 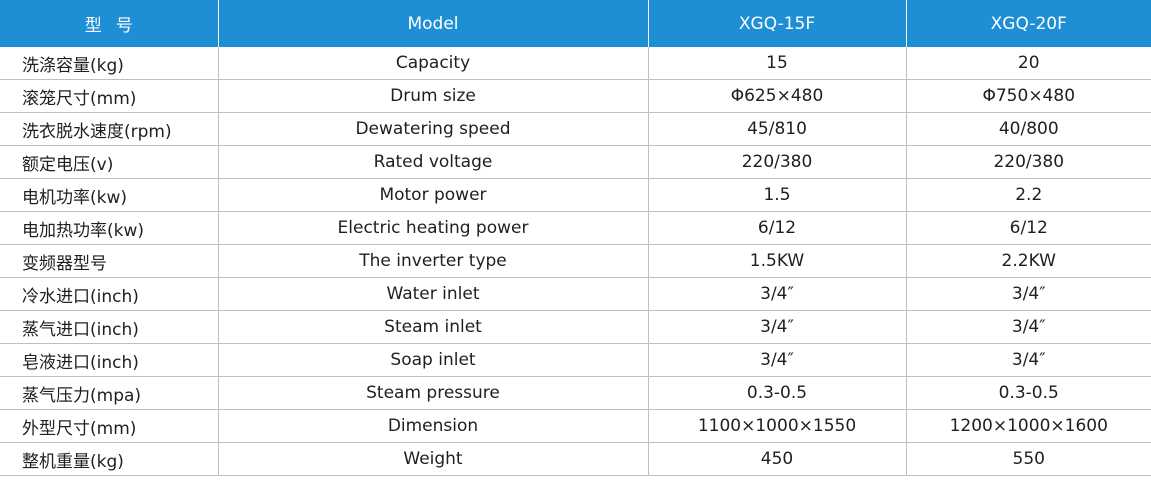 What do you see at coordinates (1028, 393) in the screenshot?
I see `row-value-2-cell: 0.3-0.5` at bounding box center [1028, 393].